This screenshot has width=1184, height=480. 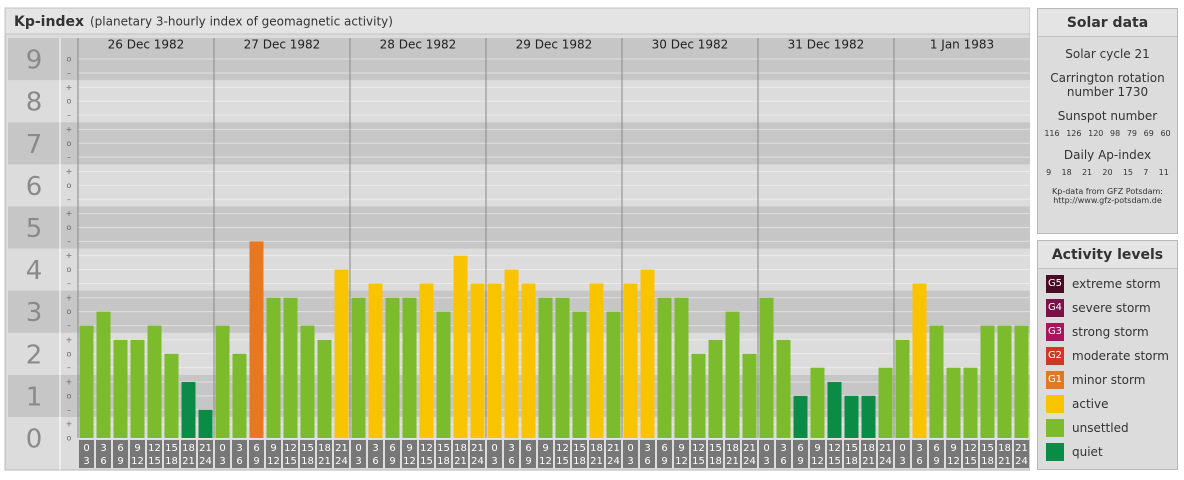 I want to click on level-swatch: G4, so click(x=1055, y=308).